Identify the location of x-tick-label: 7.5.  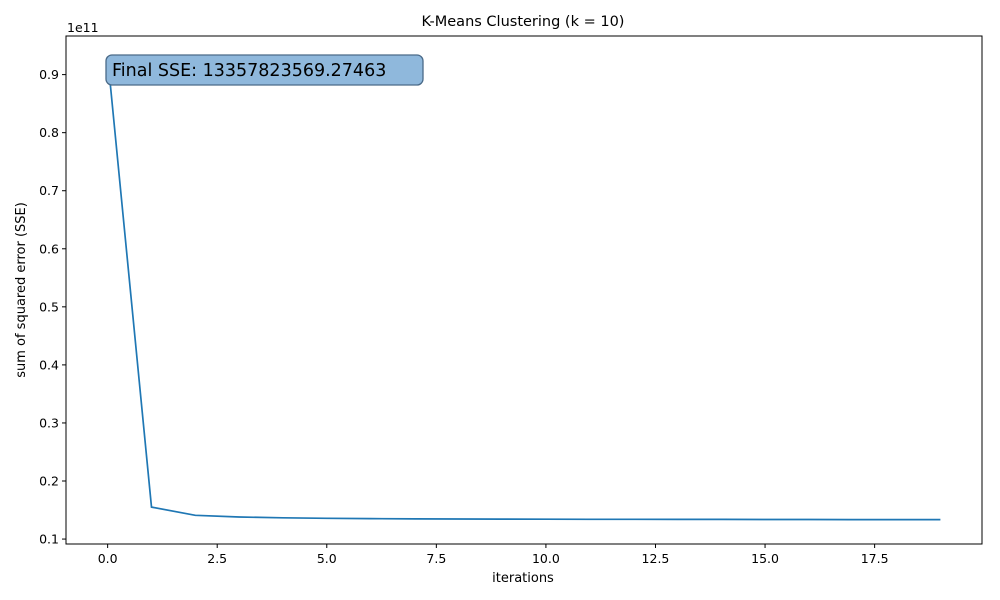
(436, 558).